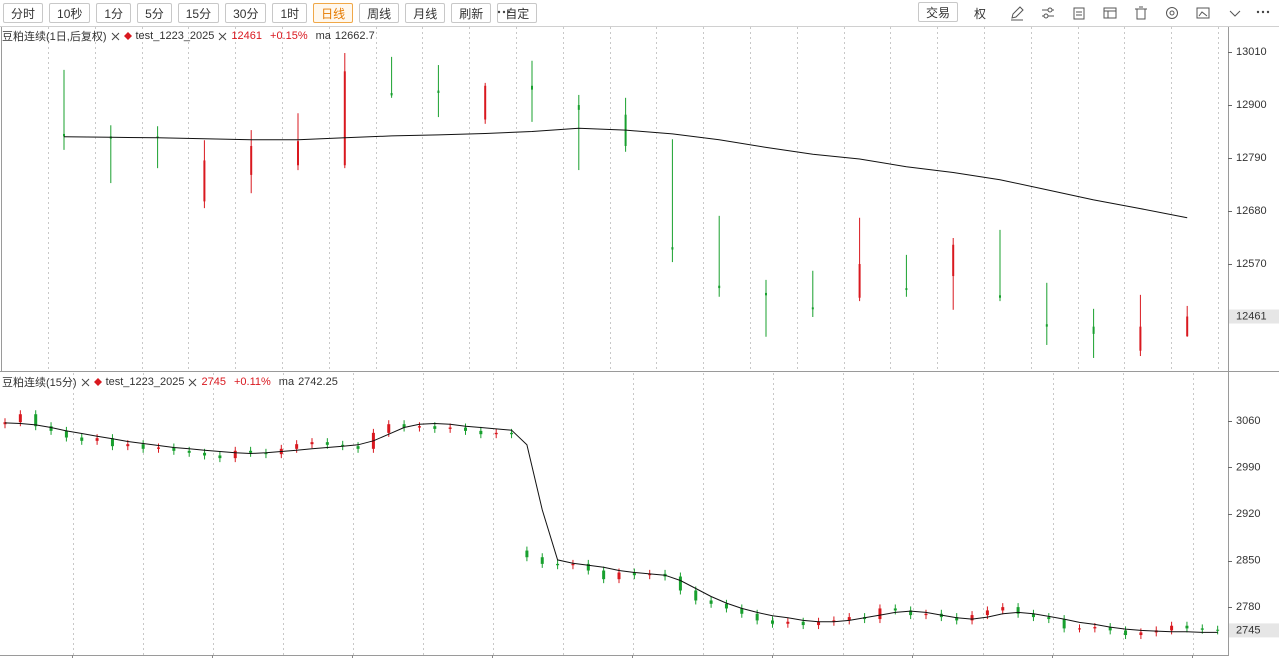  Describe the element at coordinates (97, 382) in the screenshot. I see `indicator-marker` at that location.